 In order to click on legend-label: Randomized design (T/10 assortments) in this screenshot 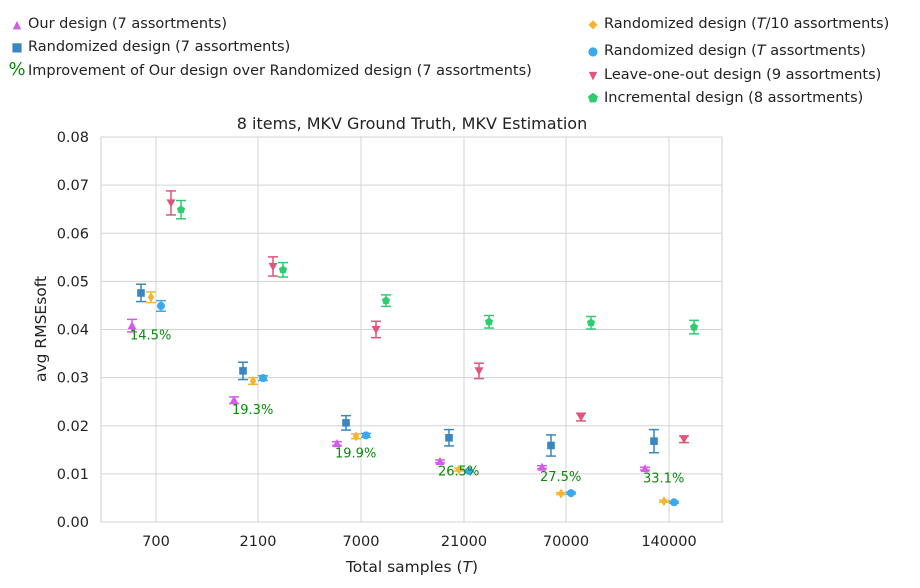, I will do `click(747, 24)`.